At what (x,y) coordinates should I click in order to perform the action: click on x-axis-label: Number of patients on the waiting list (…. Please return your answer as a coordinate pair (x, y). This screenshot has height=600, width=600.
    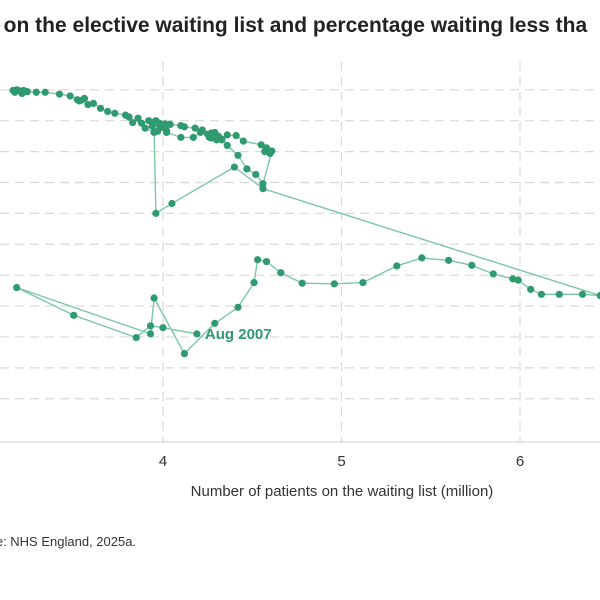
    Looking at the image, I should click on (342, 491).